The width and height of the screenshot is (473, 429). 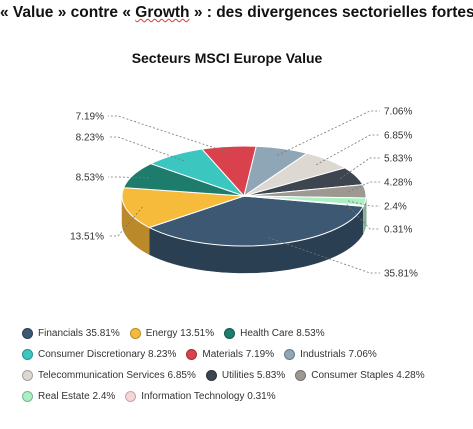 What do you see at coordinates (338, 354) in the screenshot?
I see `legend-label-industrials: Industrials 7.06%` at bounding box center [338, 354].